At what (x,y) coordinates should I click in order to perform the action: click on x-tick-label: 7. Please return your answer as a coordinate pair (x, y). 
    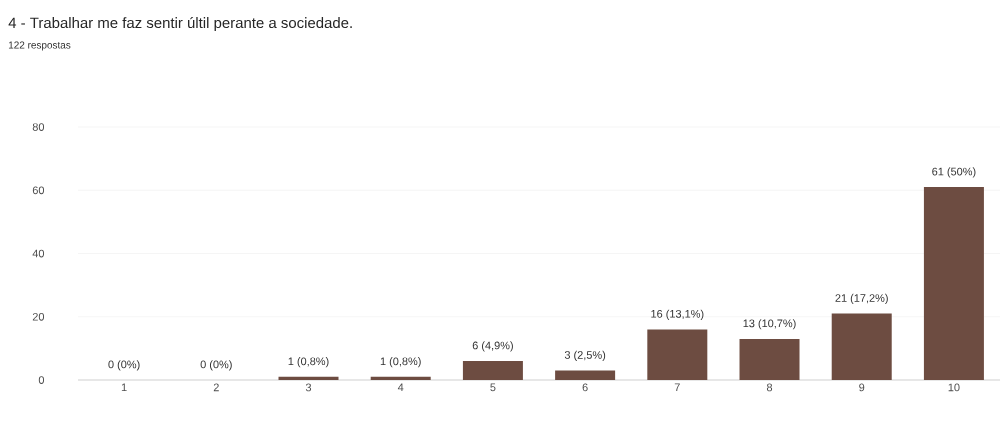
    Looking at the image, I should click on (677, 387).